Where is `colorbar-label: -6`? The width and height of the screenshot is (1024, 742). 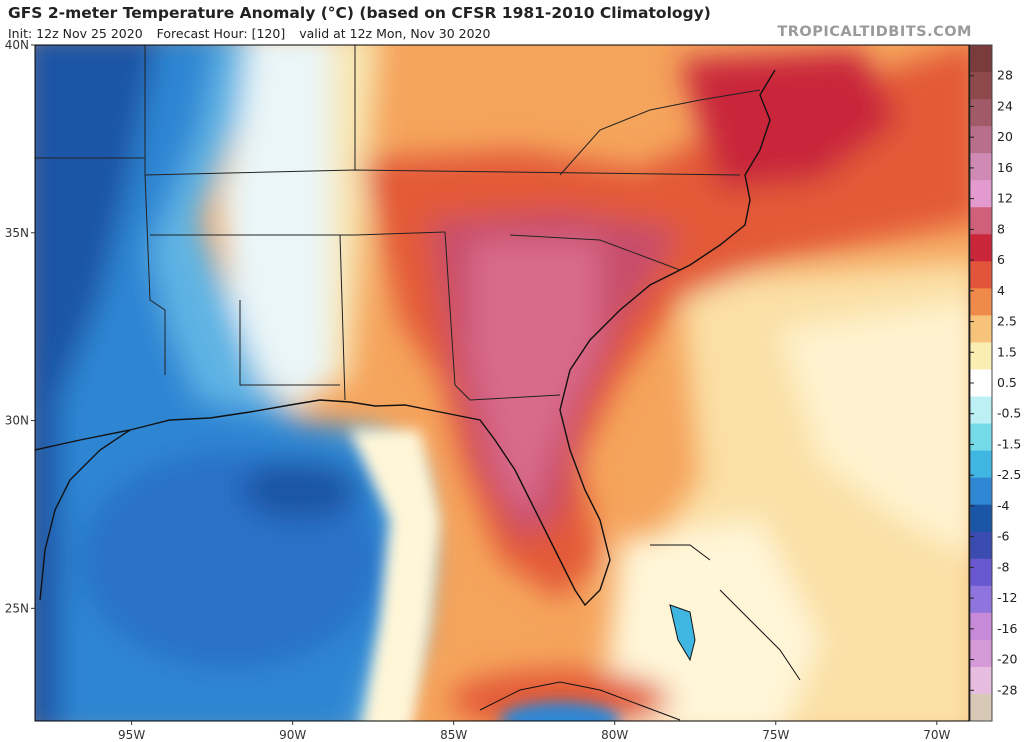 colorbar-label: -6 is located at coordinates (1003, 536).